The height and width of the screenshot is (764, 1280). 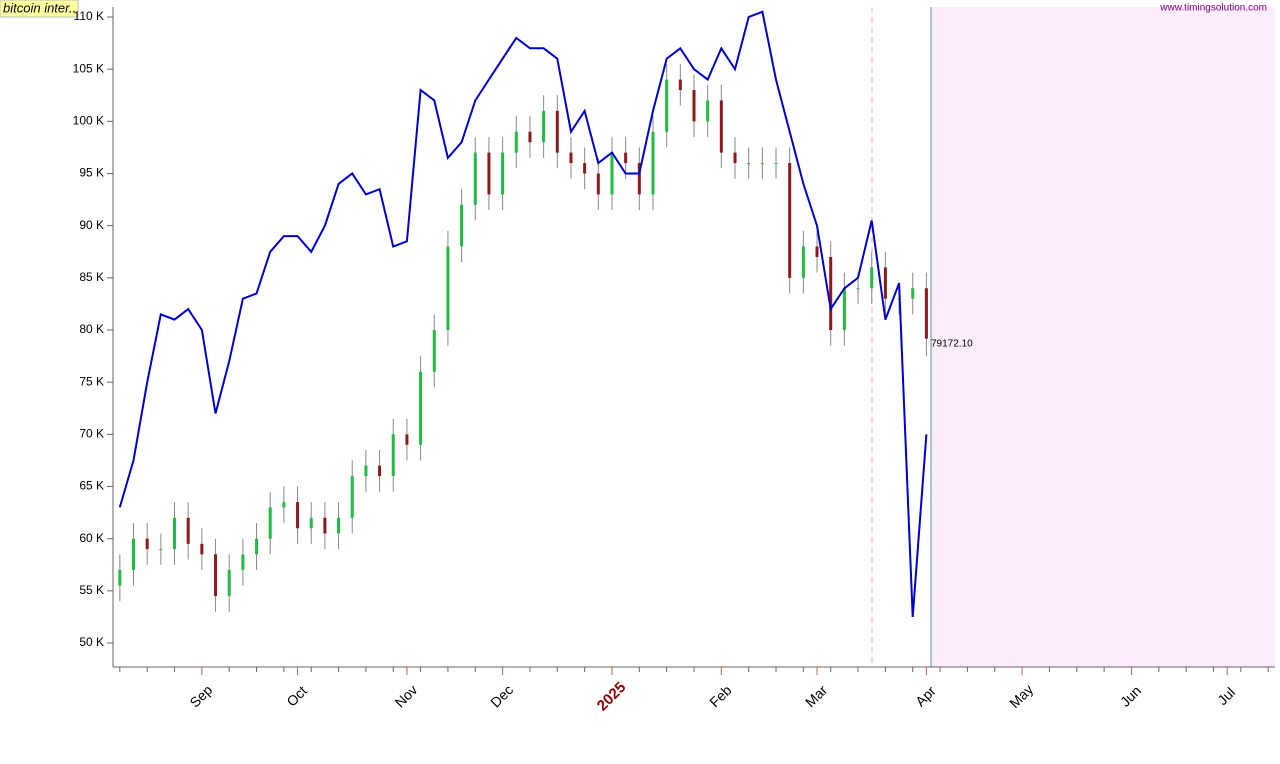 I want to click on y-tick-label: 60 K, so click(x=91, y=538).